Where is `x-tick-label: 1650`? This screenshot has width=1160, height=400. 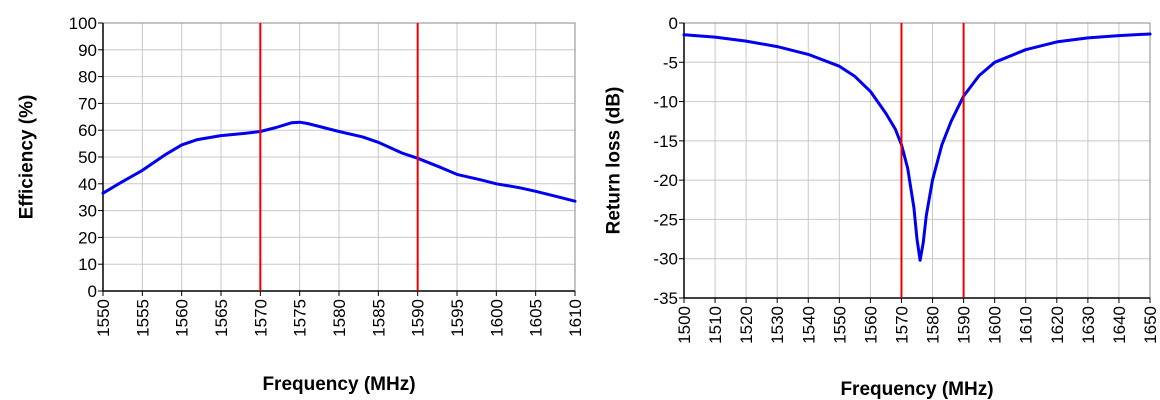 x-tick-label: 1650 is located at coordinates (1150, 325).